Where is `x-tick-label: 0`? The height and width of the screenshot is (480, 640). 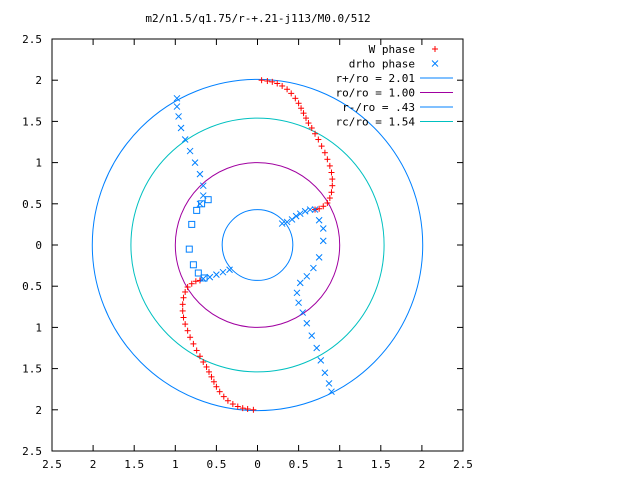
x-tick-label: 0 is located at coordinates (257, 464).